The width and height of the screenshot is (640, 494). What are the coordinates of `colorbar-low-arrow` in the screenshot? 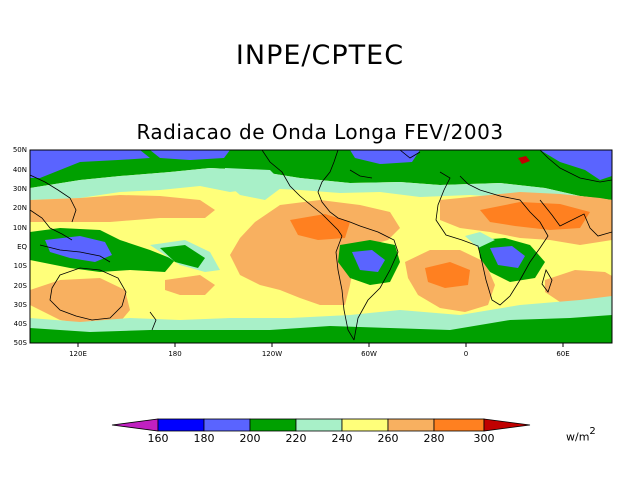 It's located at (135, 425).